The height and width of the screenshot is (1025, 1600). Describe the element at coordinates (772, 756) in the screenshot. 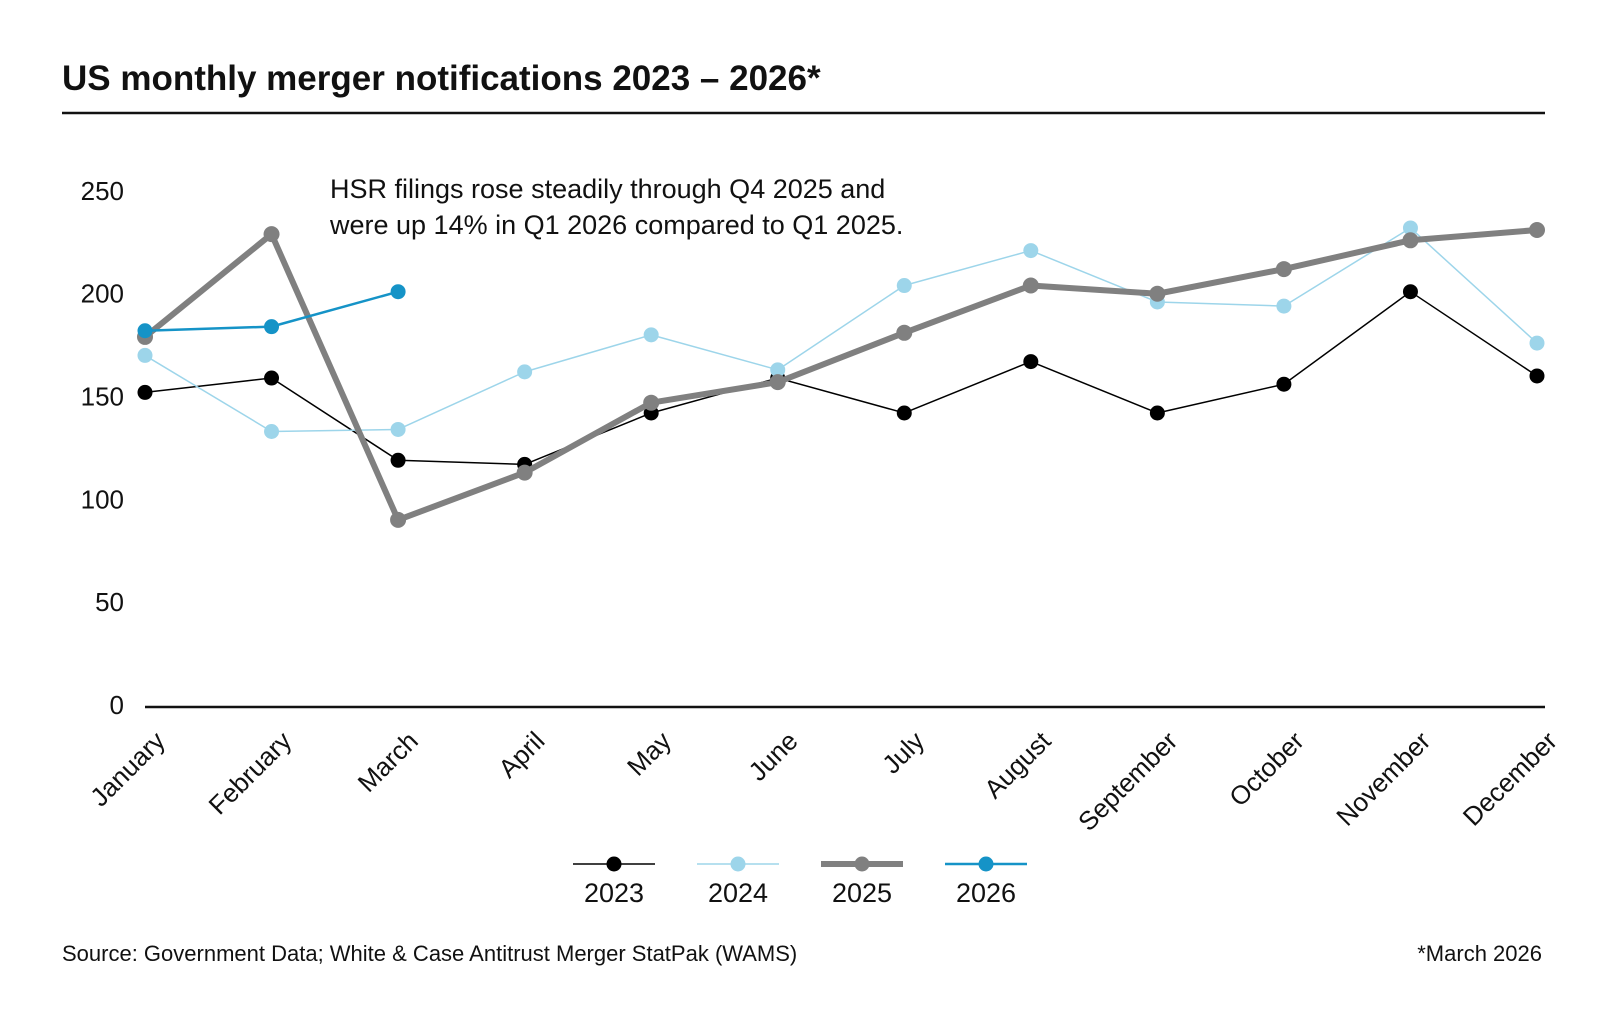

I see `x-tick-label: June` at that location.